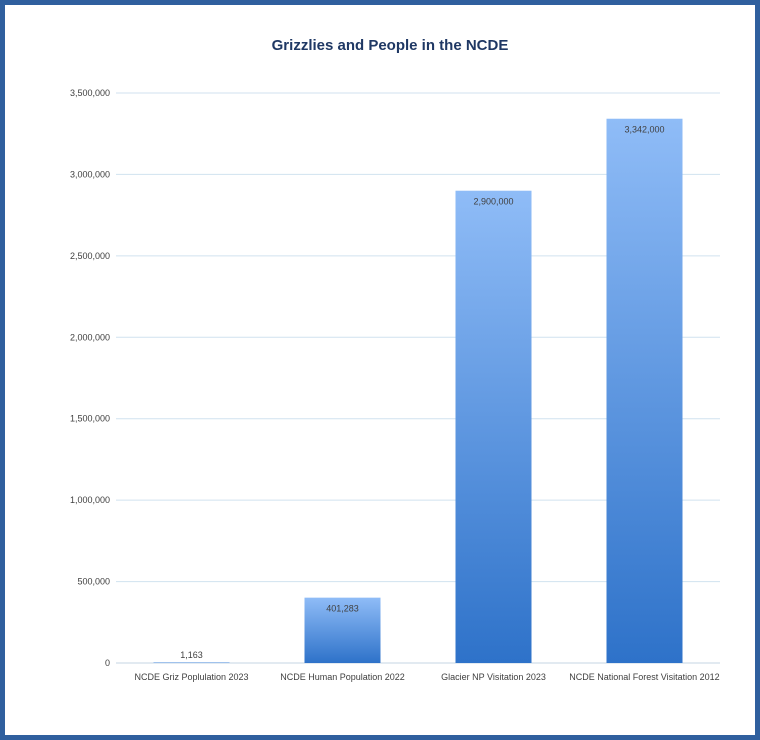 The height and width of the screenshot is (740, 760). I want to click on y-tick-label: 2,000,000, so click(90, 337).